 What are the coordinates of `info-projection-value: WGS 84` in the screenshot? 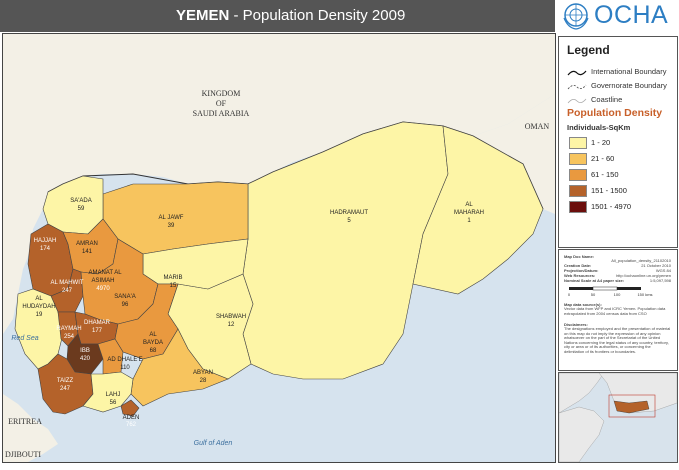 It's located at (663, 270).